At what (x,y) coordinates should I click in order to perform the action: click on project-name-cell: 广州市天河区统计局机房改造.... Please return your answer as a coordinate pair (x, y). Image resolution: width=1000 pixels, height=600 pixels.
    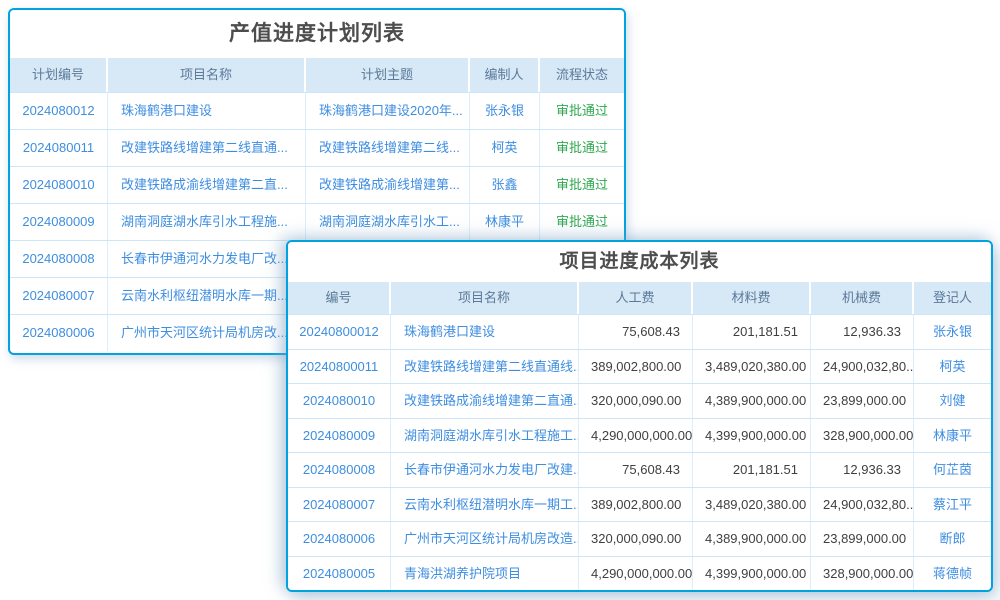
    Looking at the image, I should click on (485, 539).